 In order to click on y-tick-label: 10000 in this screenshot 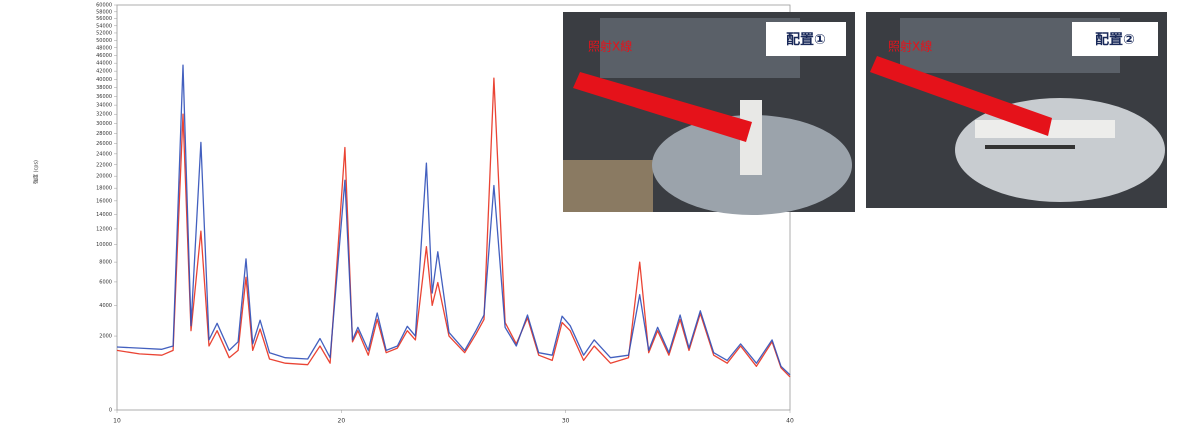, I will do `click(104, 245)`.